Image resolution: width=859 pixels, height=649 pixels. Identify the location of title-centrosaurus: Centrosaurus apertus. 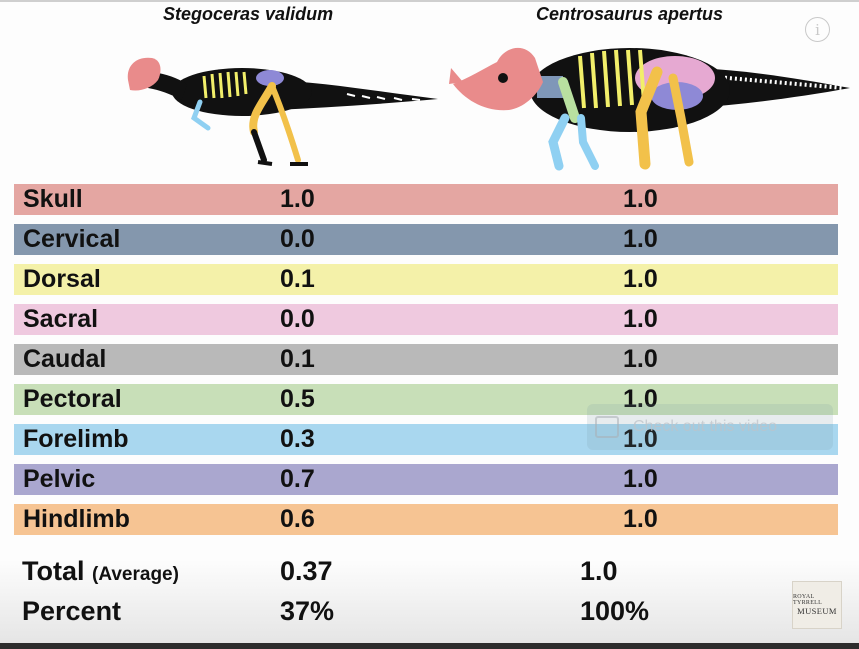
(630, 14).